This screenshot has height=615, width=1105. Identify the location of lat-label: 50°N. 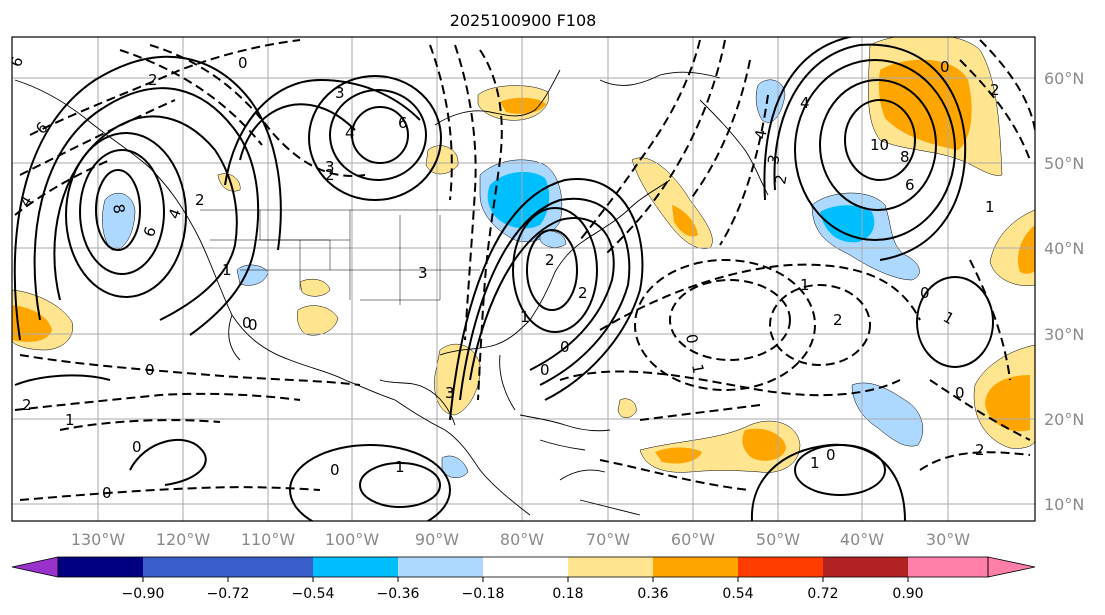
(1064, 163).